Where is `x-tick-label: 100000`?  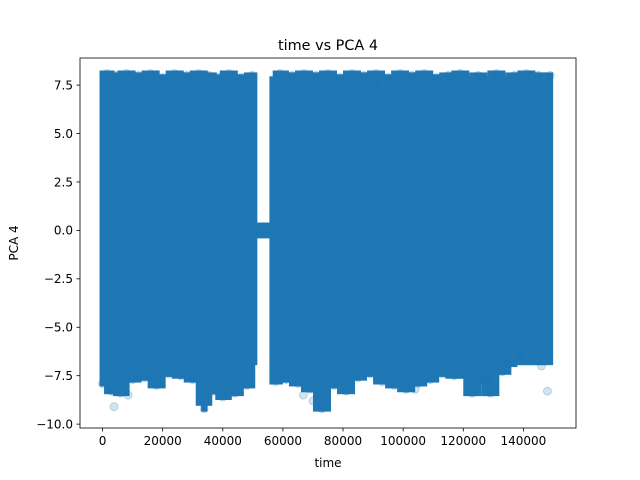 x-tick-label: 100000 is located at coordinates (403, 441).